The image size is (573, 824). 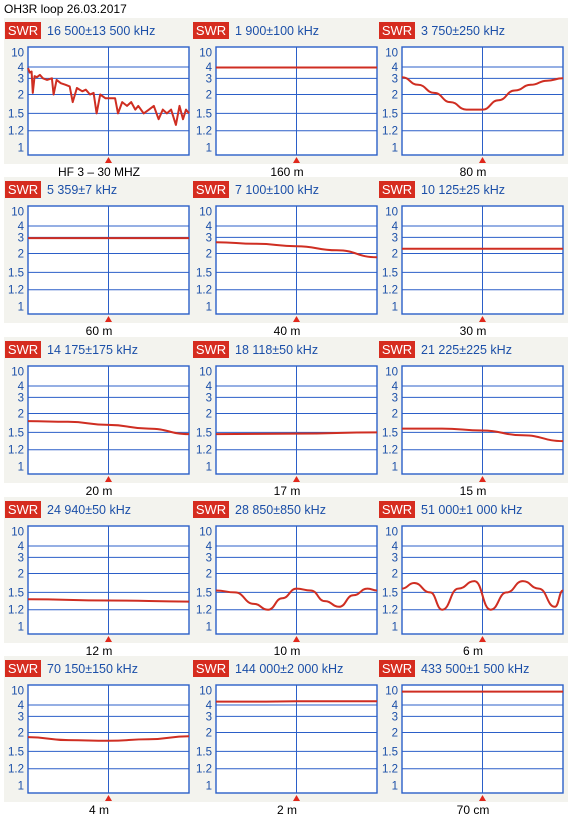 What do you see at coordinates (99, 91) in the screenshot?
I see `swr-chart: SWR 16 500±13 500 kHz 10 43 2 1.5 1.2 1` at bounding box center [99, 91].